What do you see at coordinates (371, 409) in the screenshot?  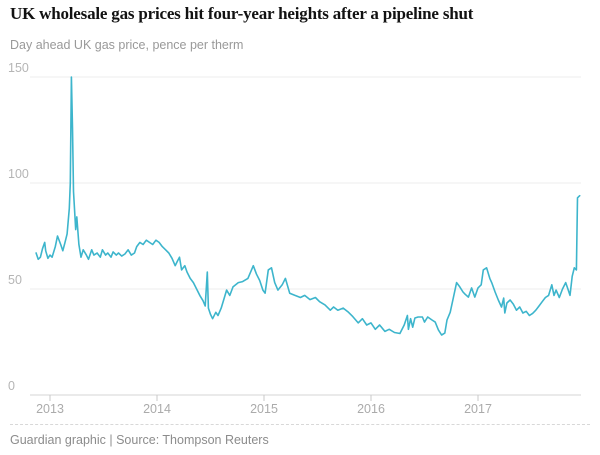 I see `x-axis-tick-label: 2016` at bounding box center [371, 409].